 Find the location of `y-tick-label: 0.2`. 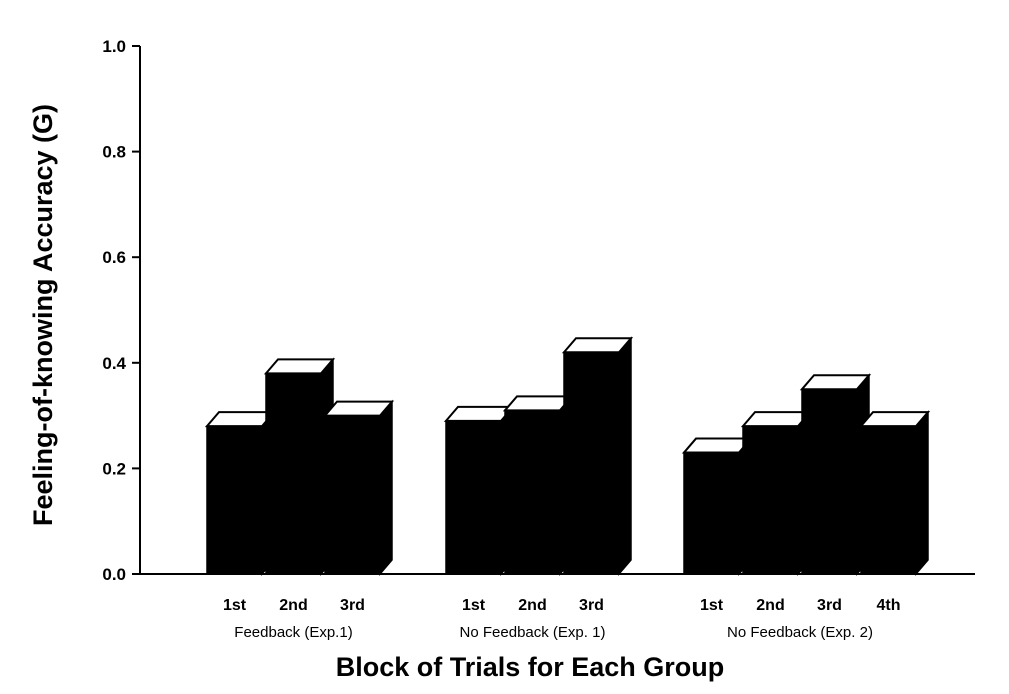

y-tick-label: 0.2 is located at coordinates (114, 468).